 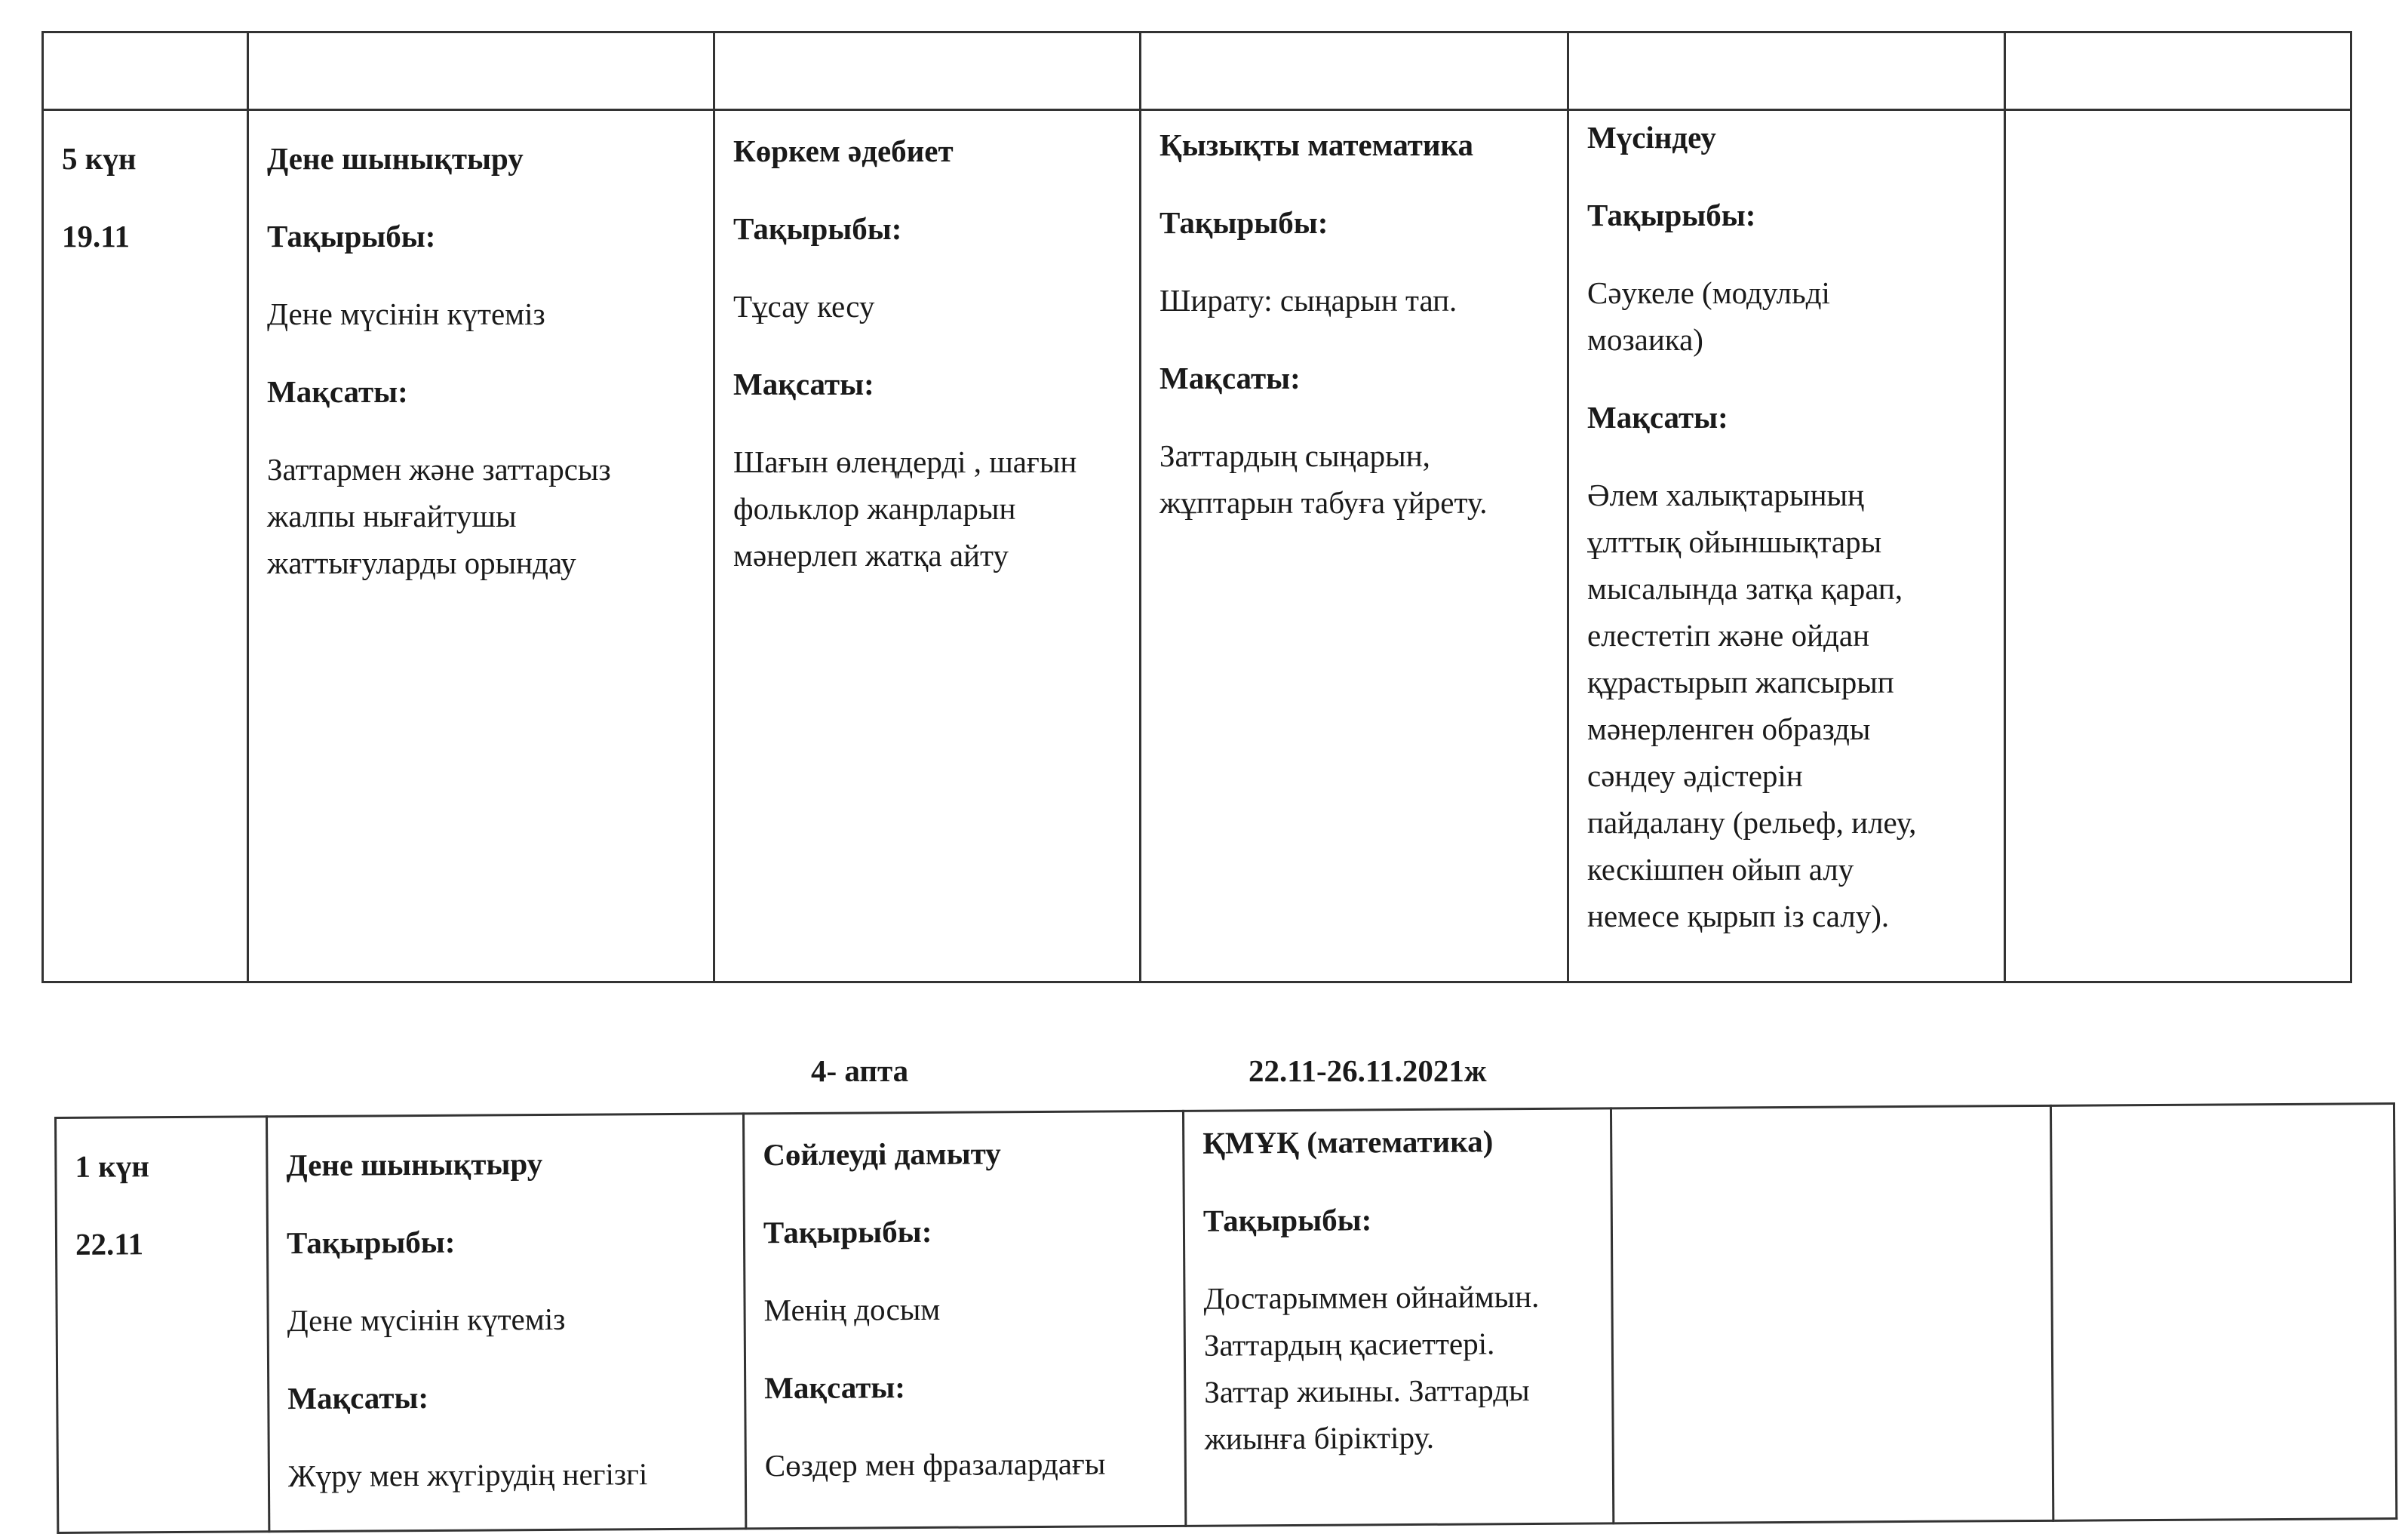 What do you see at coordinates (1196, 71) in the screenshot?
I see `header-row` at bounding box center [1196, 71].